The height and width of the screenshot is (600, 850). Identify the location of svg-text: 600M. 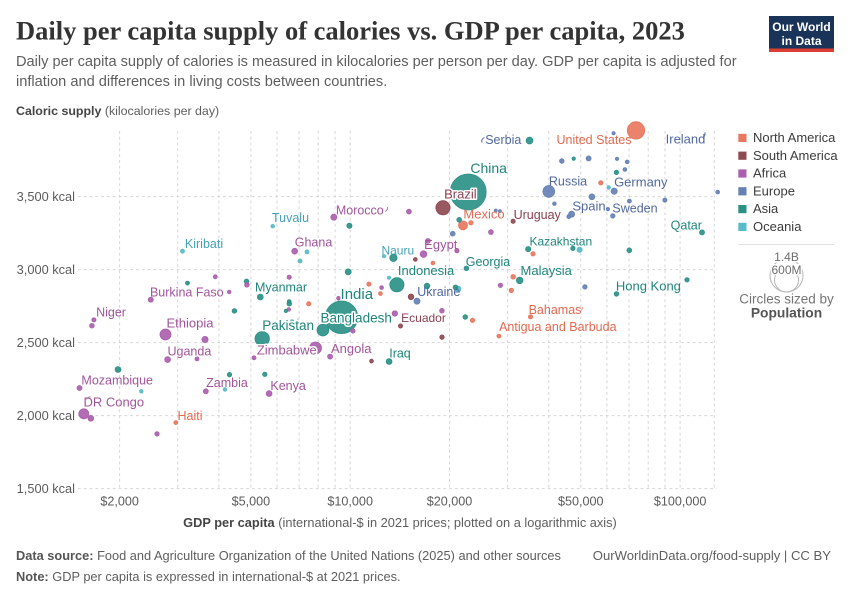
(786, 270).